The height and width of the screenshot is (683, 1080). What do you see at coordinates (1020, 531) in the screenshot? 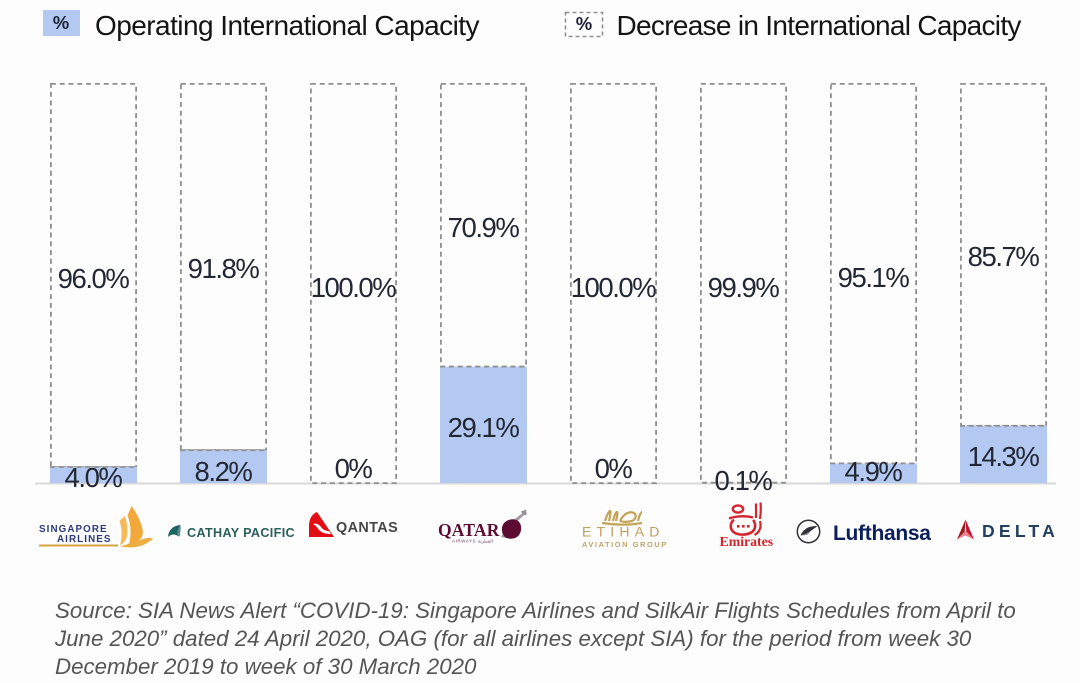
I see `svg-text: DELTA` at bounding box center [1020, 531].